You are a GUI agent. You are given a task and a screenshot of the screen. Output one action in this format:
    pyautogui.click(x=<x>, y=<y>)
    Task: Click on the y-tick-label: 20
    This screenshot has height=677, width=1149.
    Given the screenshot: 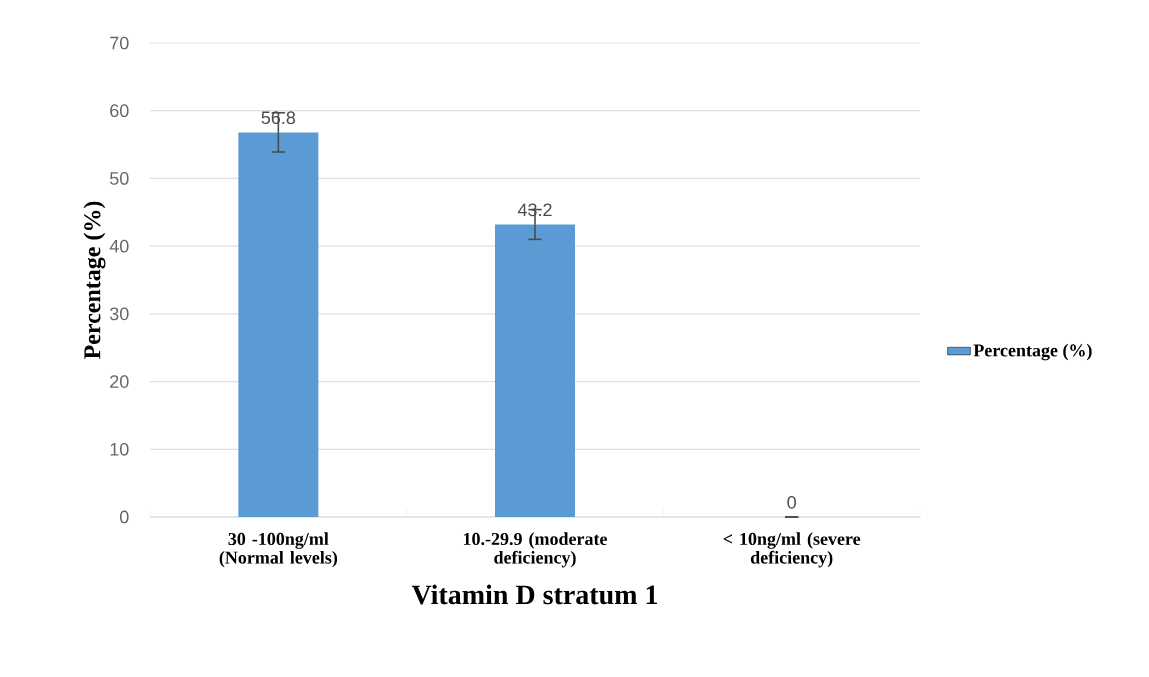 What is the action you would take?
    pyautogui.click(x=119, y=381)
    